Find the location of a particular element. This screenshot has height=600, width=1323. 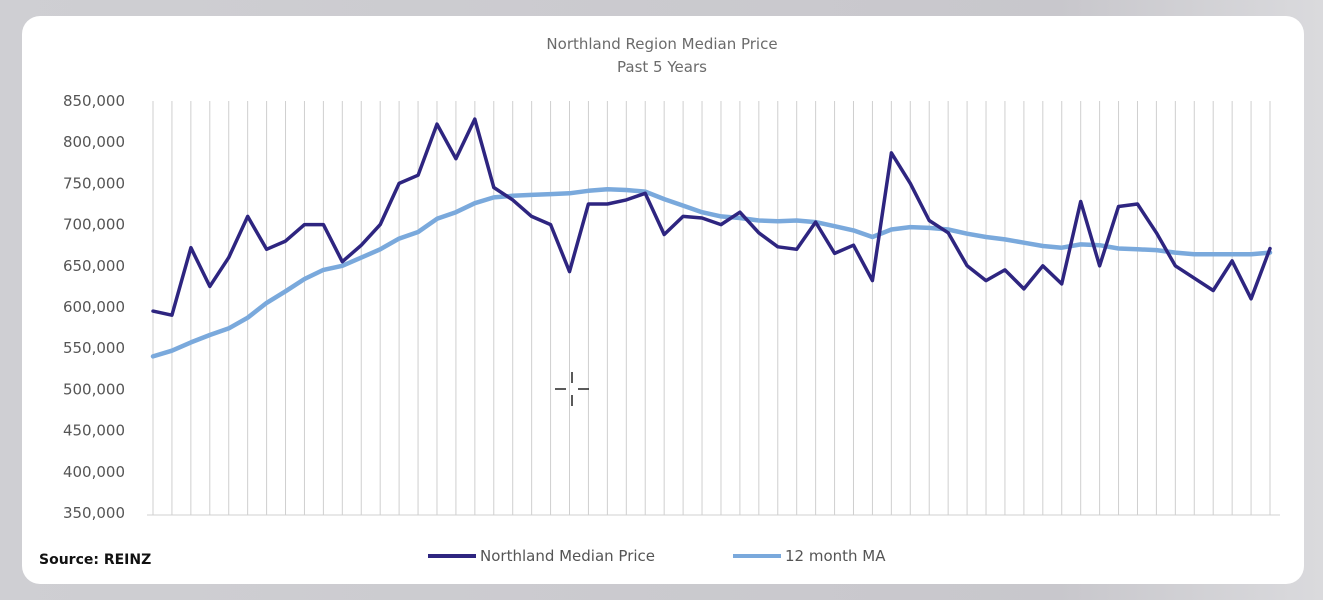

chart-title: Northland Region Median Price is located at coordinates (661, 44).